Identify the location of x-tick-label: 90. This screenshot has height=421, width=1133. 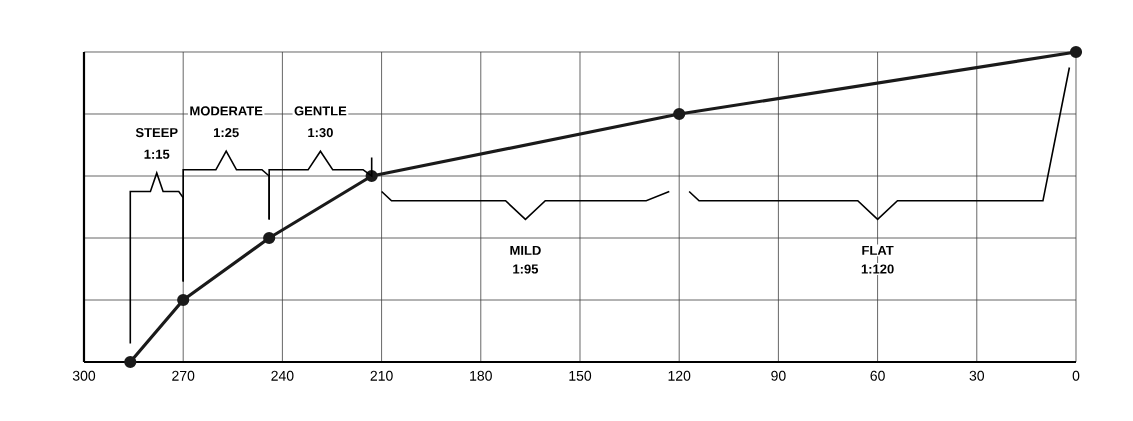
(778, 375).